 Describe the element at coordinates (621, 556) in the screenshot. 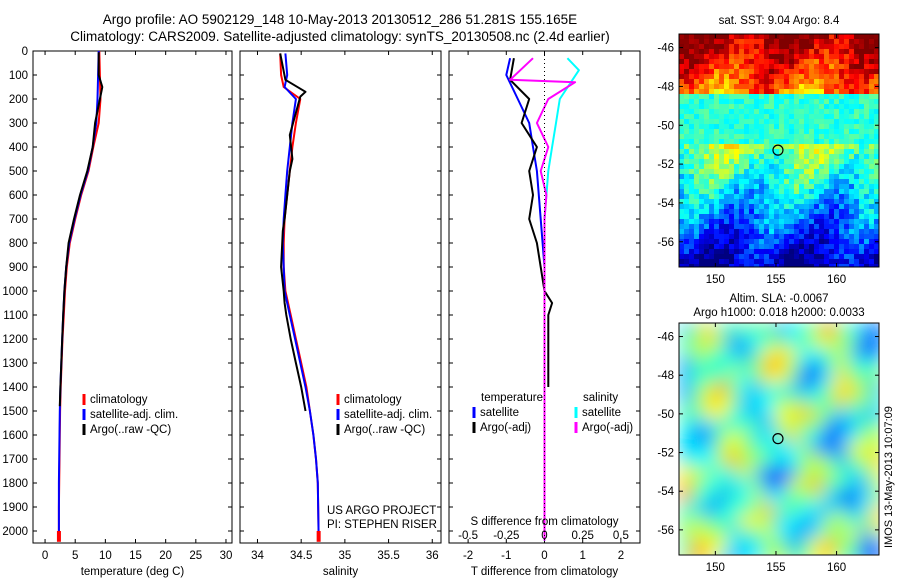

I see `x-tick-label: 2` at that location.